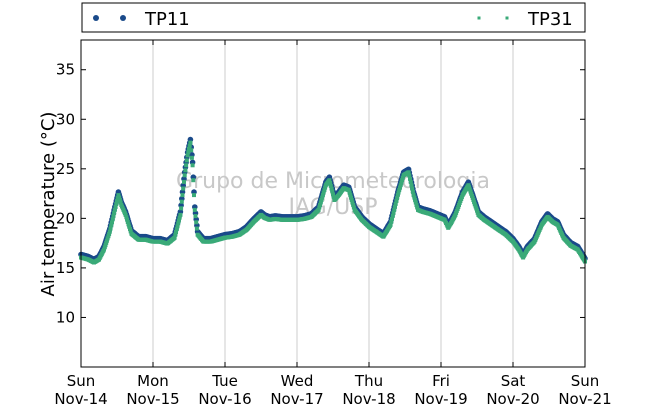 The width and height of the screenshot is (650, 409). I want to click on x-tick-label-date: Nov-17, so click(296, 399).